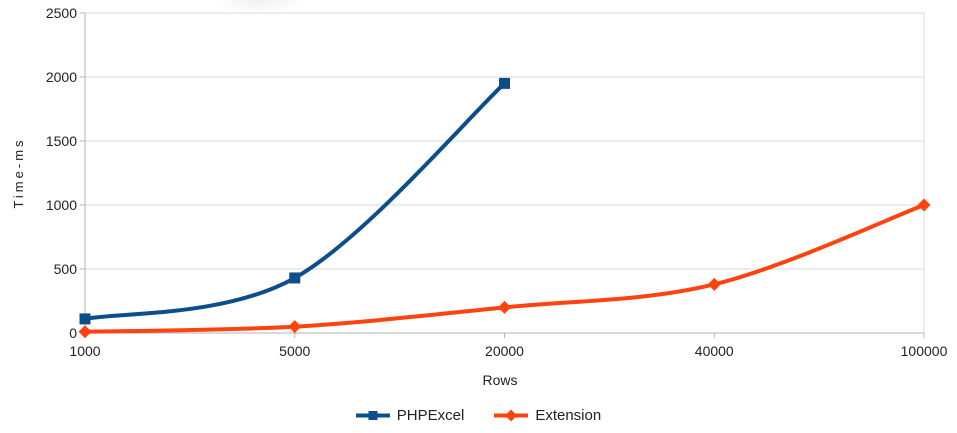  I want to click on legend-item-extension: Extension, so click(547, 415).